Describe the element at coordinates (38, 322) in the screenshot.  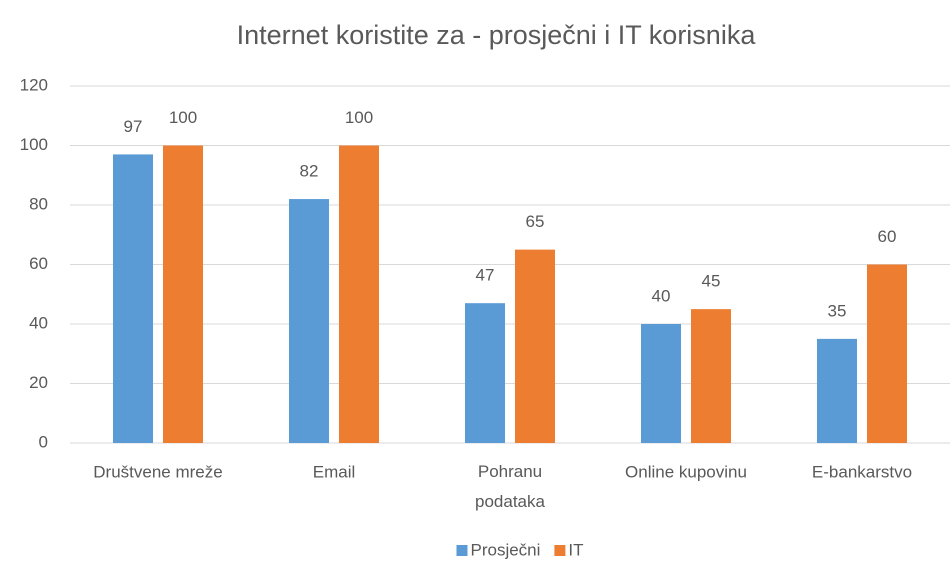
I see `y-tick-label: 40` at that location.